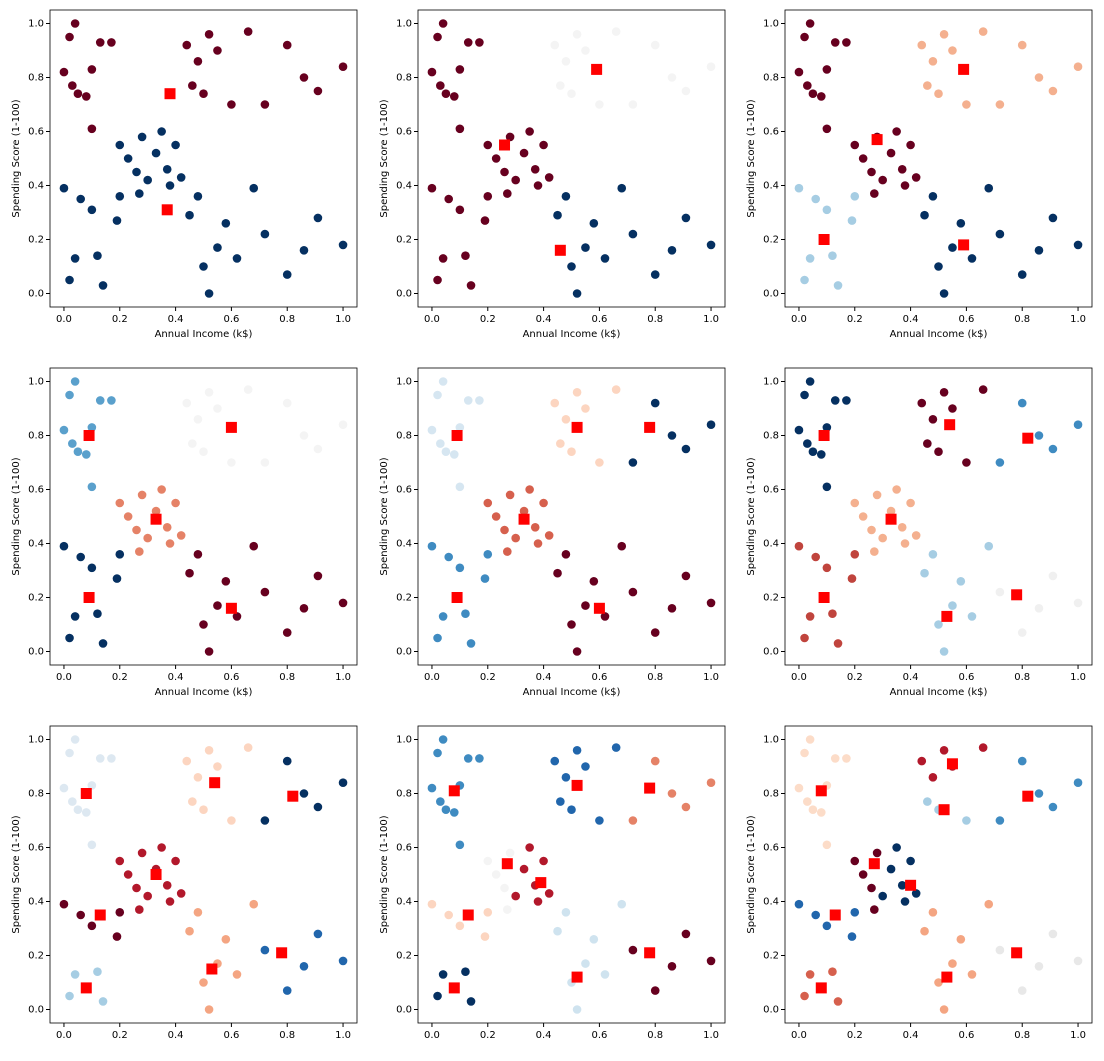 This screenshot has width=1104, height=1061. What do you see at coordinates (771, 956) in the screenshot?
I see `y-tick-label: 0.2` at bounding box center [771, 956].